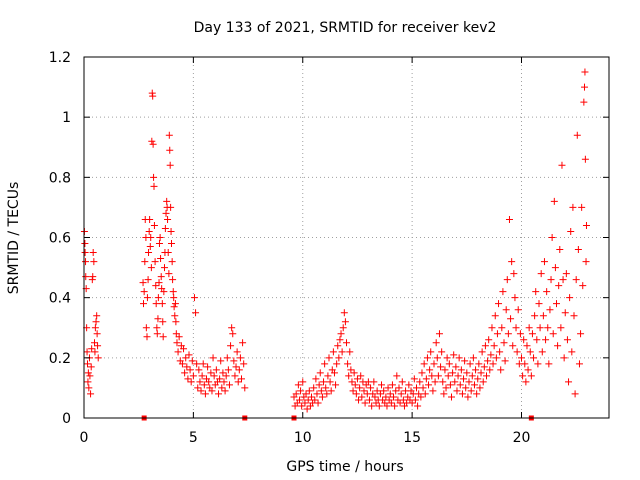 The height and width of the screenshot is (480, 640). Describe the element at coordinates (66, 419) in the screenshot. I see `y-tick-label: 0` at that location.